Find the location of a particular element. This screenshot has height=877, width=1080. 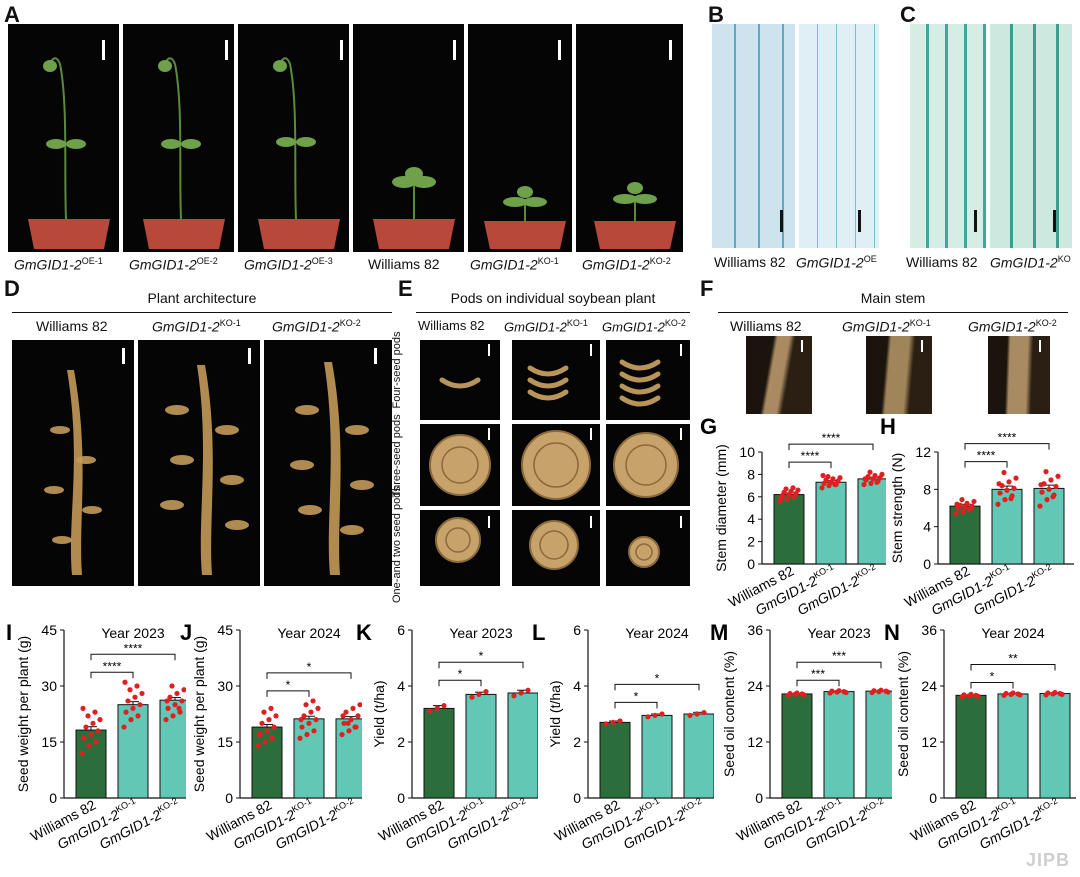

y-tick-label: 0 is located at coordinates (577, 798).